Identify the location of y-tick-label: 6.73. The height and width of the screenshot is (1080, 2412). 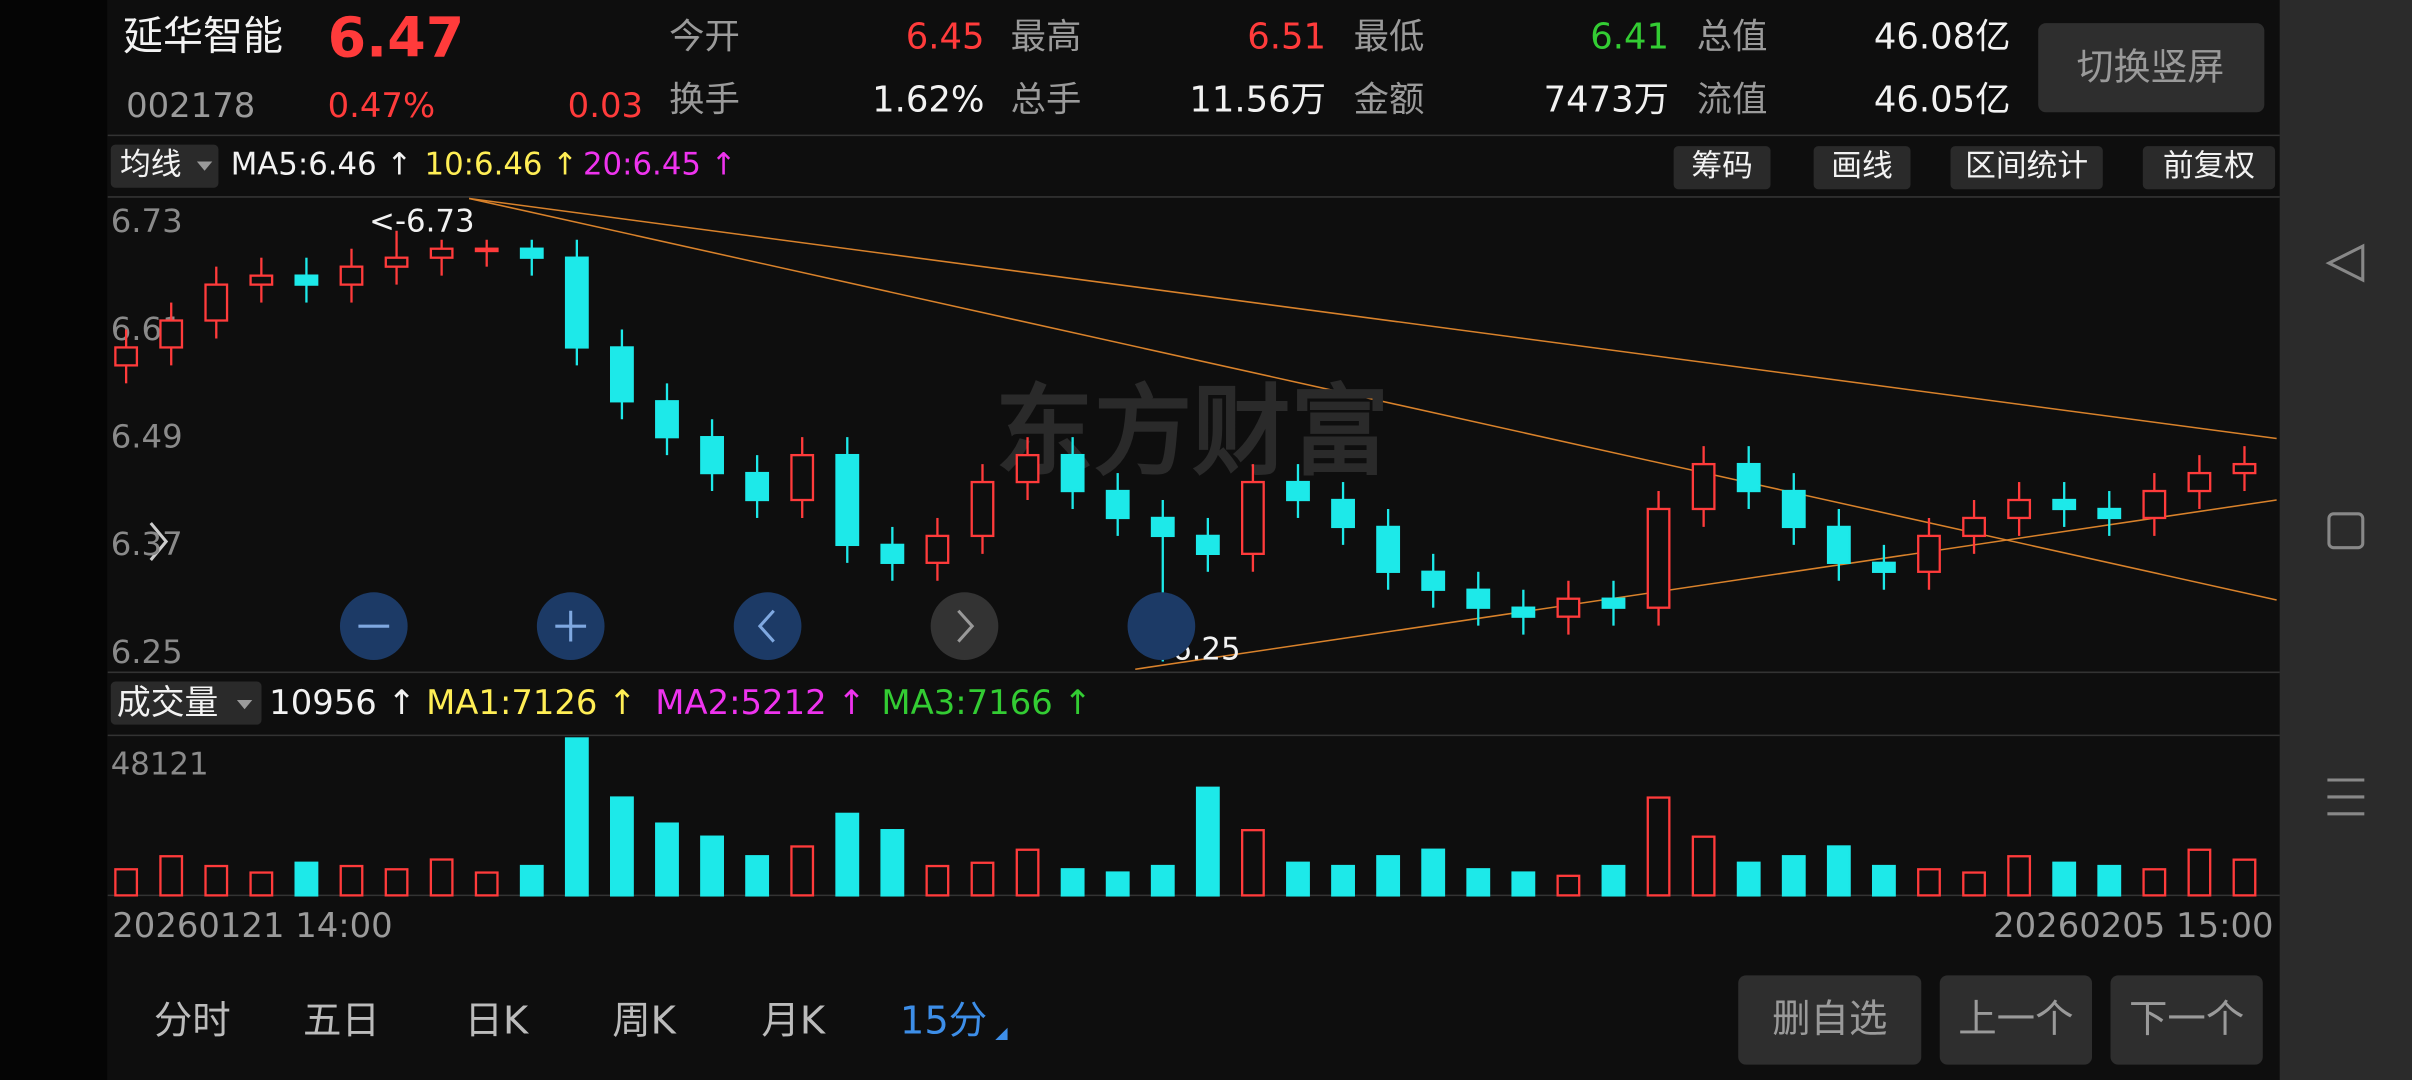
(147, 221).